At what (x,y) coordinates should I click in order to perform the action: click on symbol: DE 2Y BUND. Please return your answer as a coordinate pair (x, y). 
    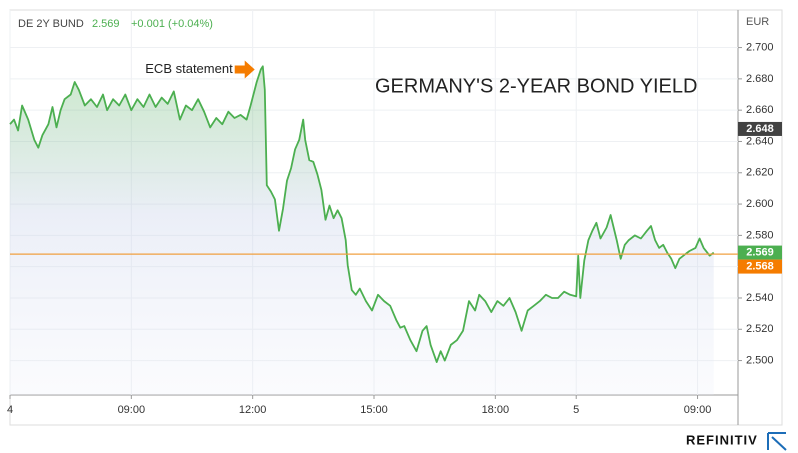
    Looking at the image, I should click on (51, 24).